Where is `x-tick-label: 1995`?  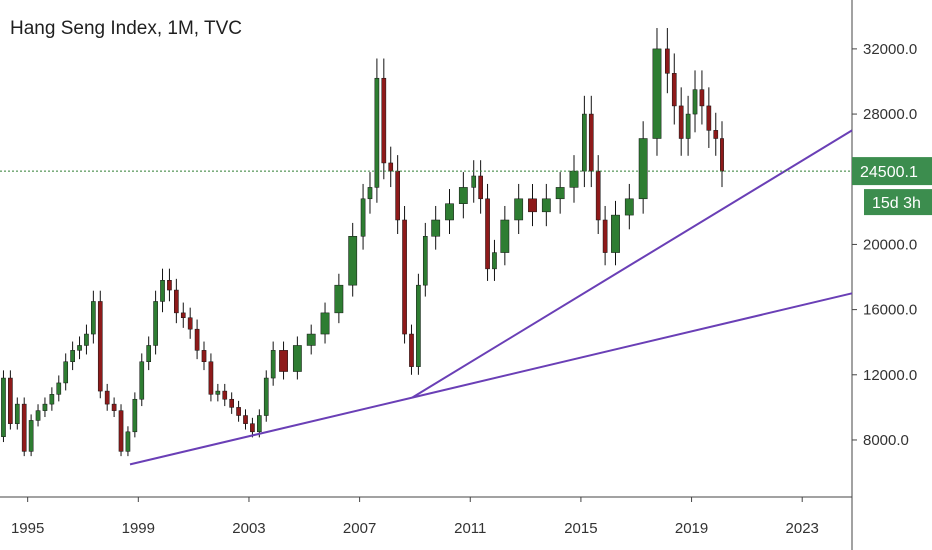 x-tick-label: 1995 is located at coordinates (27, 528).